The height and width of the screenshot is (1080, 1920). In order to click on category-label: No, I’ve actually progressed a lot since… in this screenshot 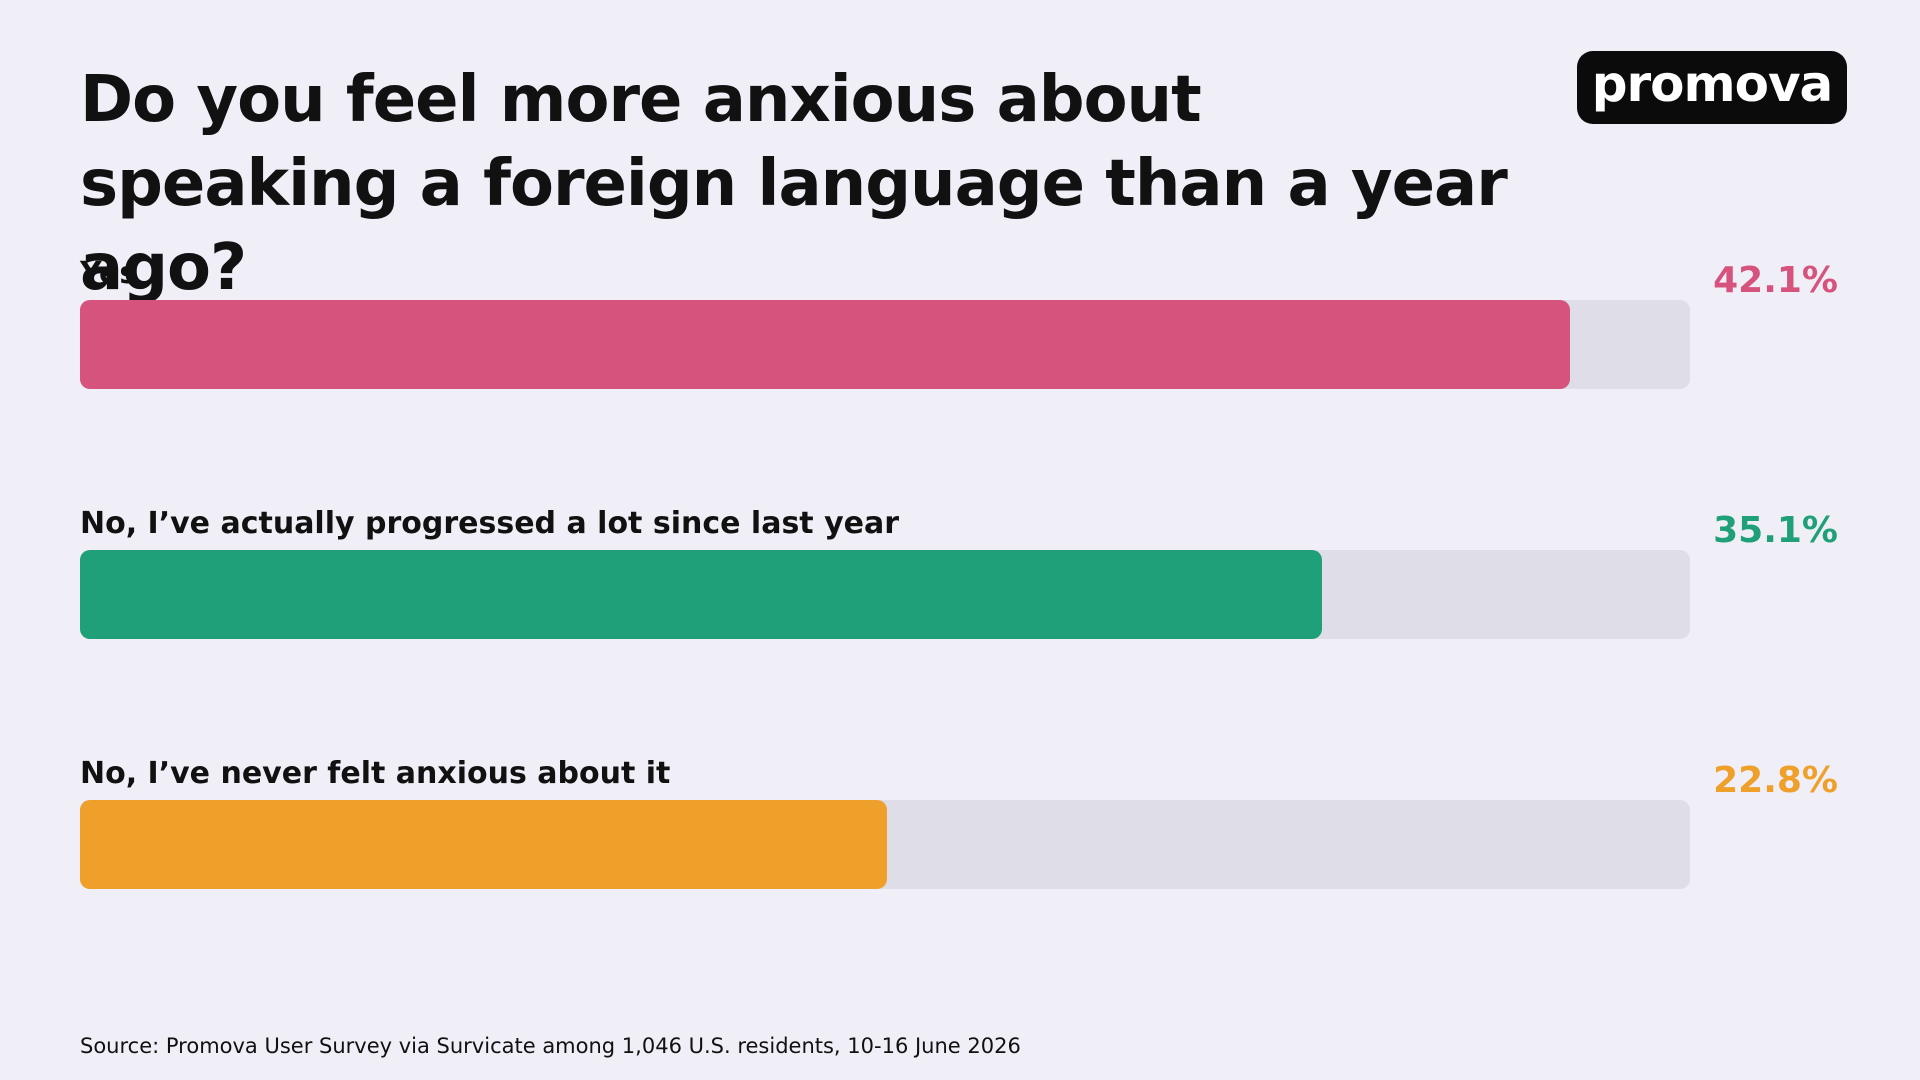, I will do `click(490, 523)`.